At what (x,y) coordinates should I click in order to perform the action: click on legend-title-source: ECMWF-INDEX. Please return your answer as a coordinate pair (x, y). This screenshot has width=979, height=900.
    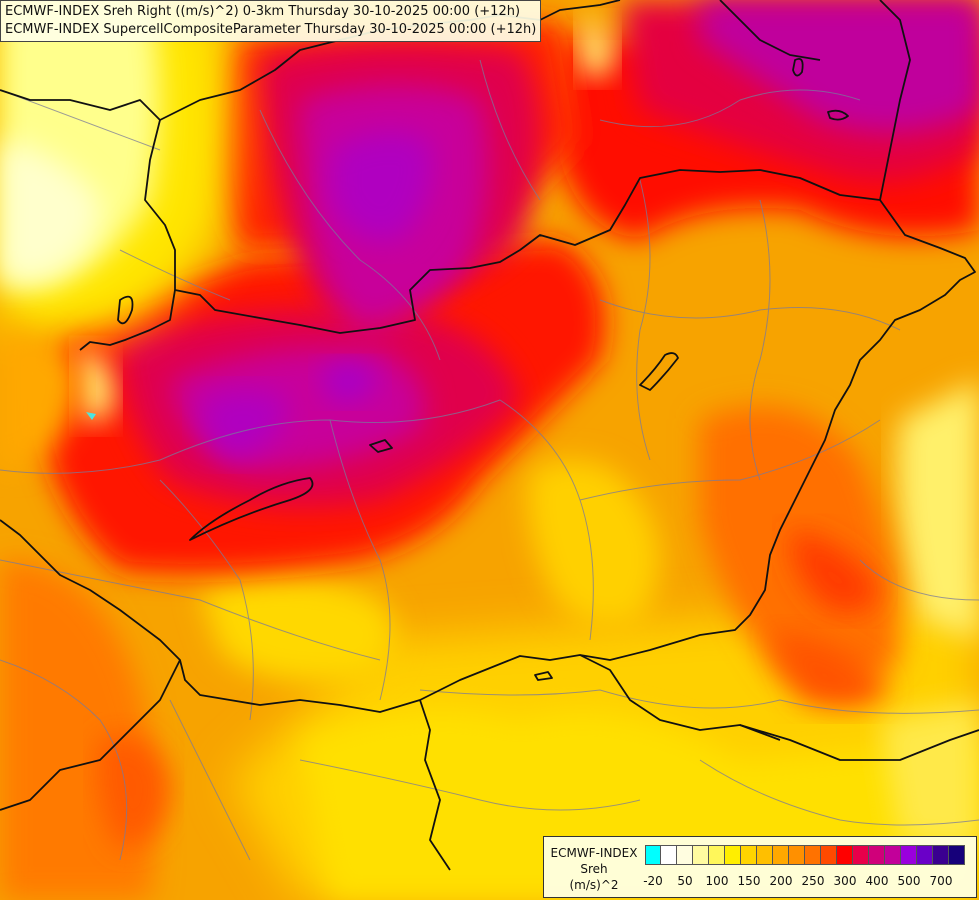
    Looking at the image, I should click on (594, 853).